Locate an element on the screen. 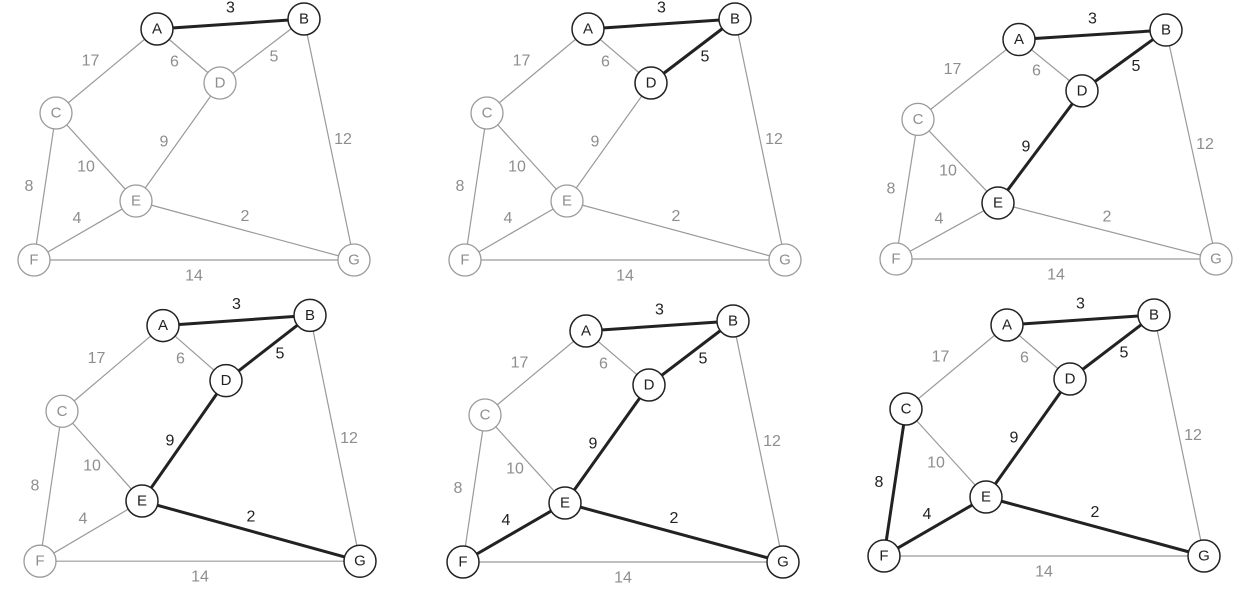 This screenshot has height=600, width=1234. step-panel-4: 3 17 6 5 12 10 8 9 4 2 14 A B C D E F G is located at coordinates (200, 441).